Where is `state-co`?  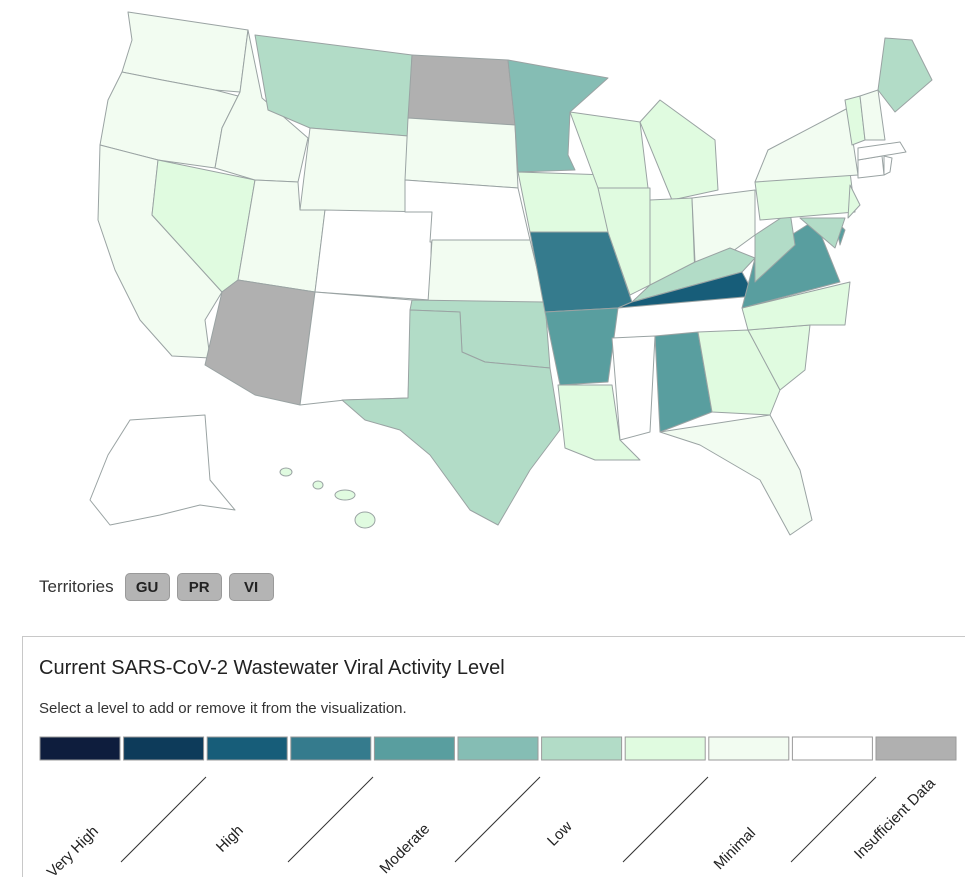
state-co is located at coordinates (373, 255).